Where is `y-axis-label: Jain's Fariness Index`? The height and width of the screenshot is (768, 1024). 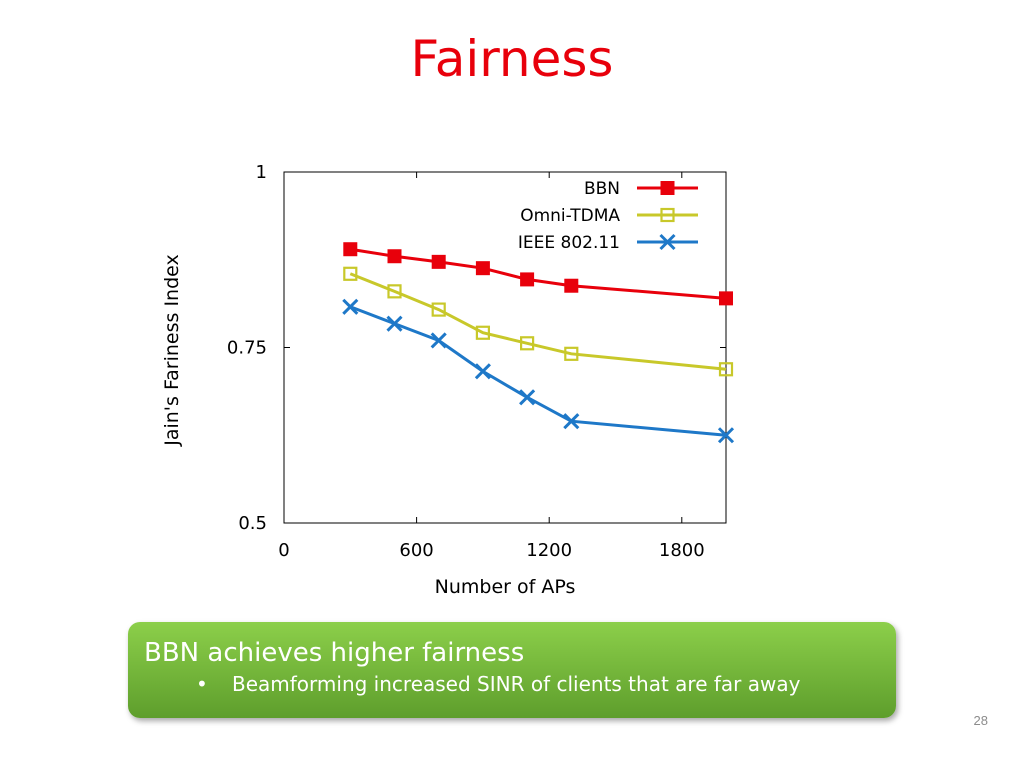 y-axis-label: Jain's Fariness Index is located at coordinates (172, 350).